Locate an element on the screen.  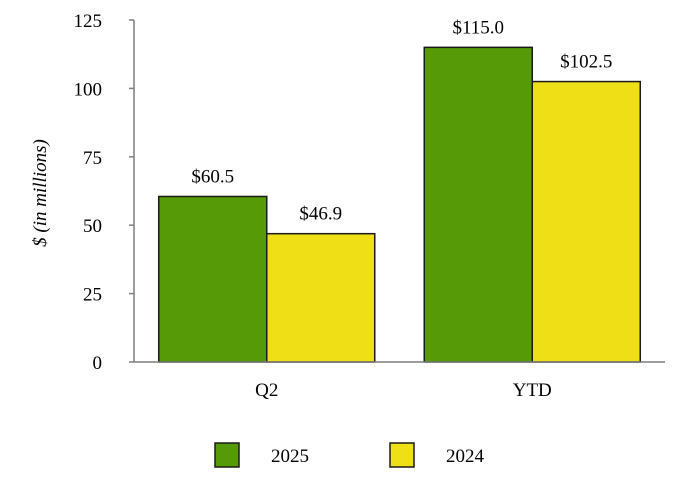
bar-2025-Q2 is located at coordinates (213, 279).